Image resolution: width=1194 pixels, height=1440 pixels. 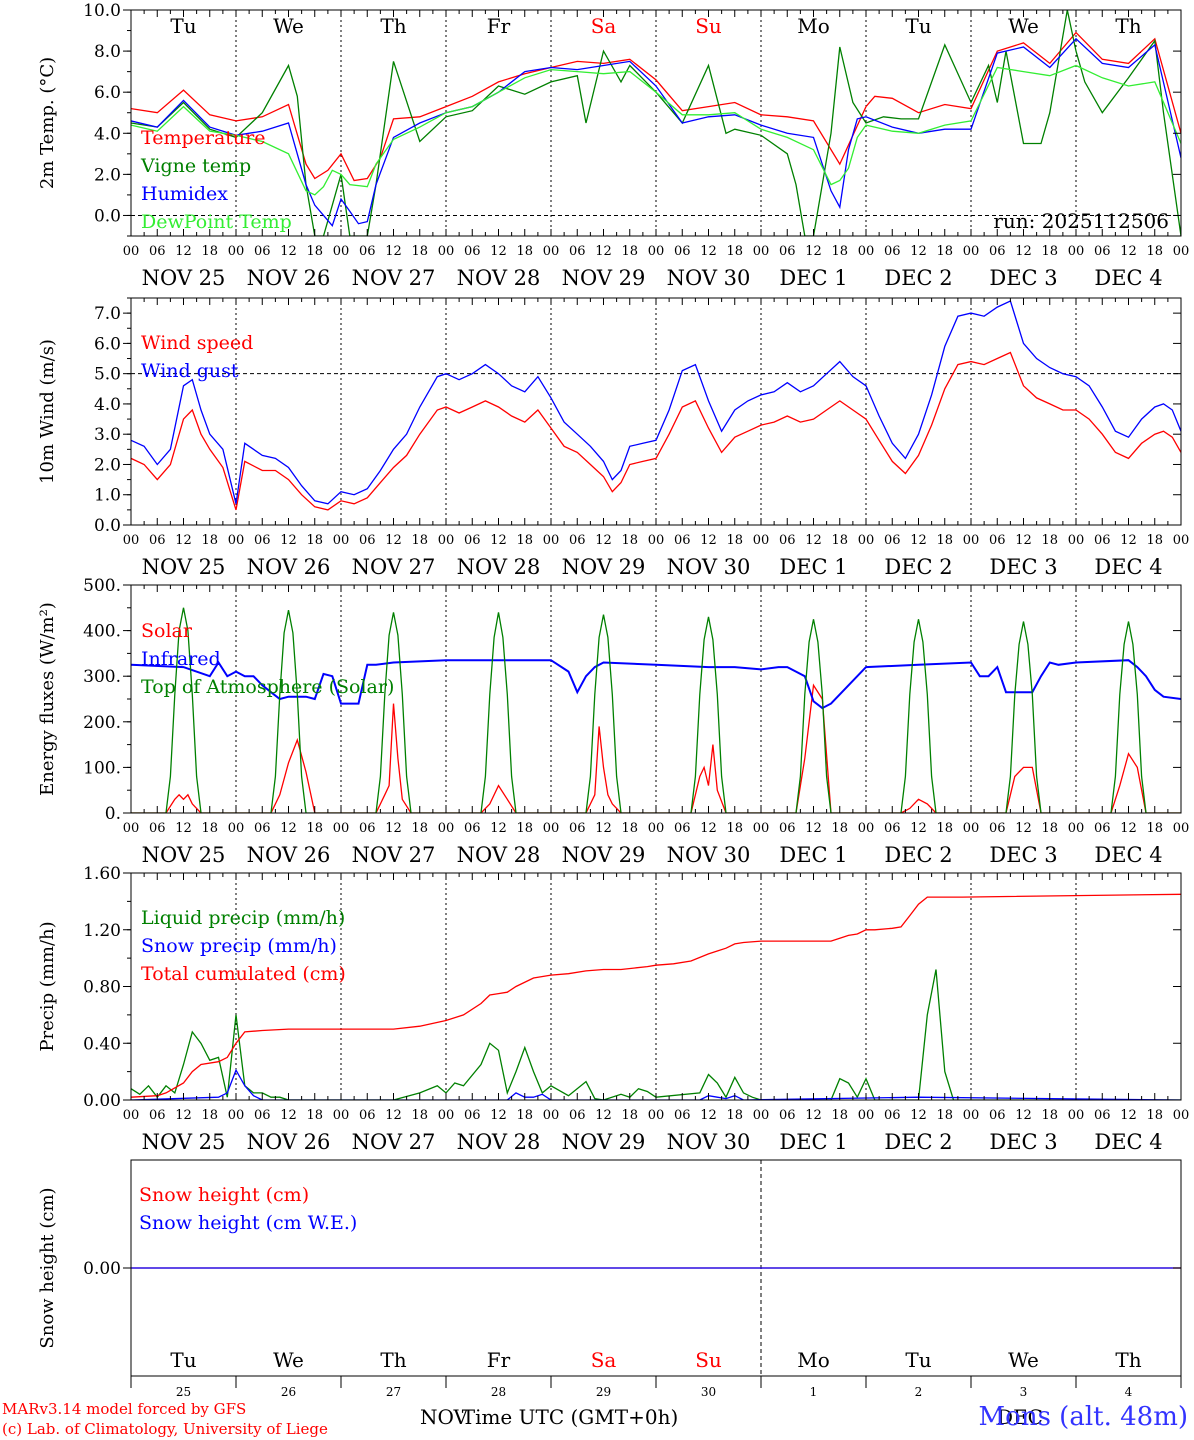 I want to click on y-tick-label: 5.0, so click(x=107, y=375).